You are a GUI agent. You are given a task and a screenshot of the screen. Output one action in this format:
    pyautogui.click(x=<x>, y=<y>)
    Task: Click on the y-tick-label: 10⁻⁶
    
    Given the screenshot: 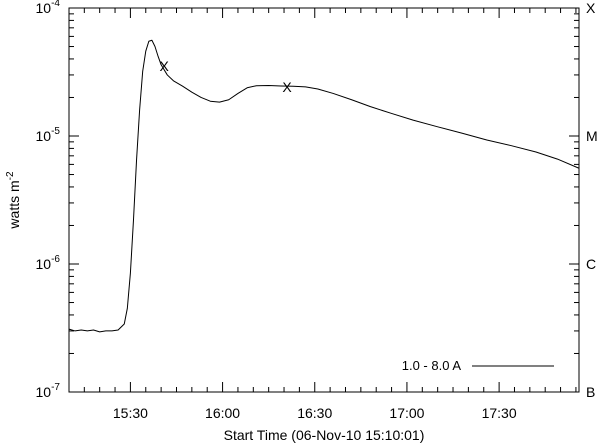 What is the action you would take?
    pyautogui.click(x=48, y=263)
    